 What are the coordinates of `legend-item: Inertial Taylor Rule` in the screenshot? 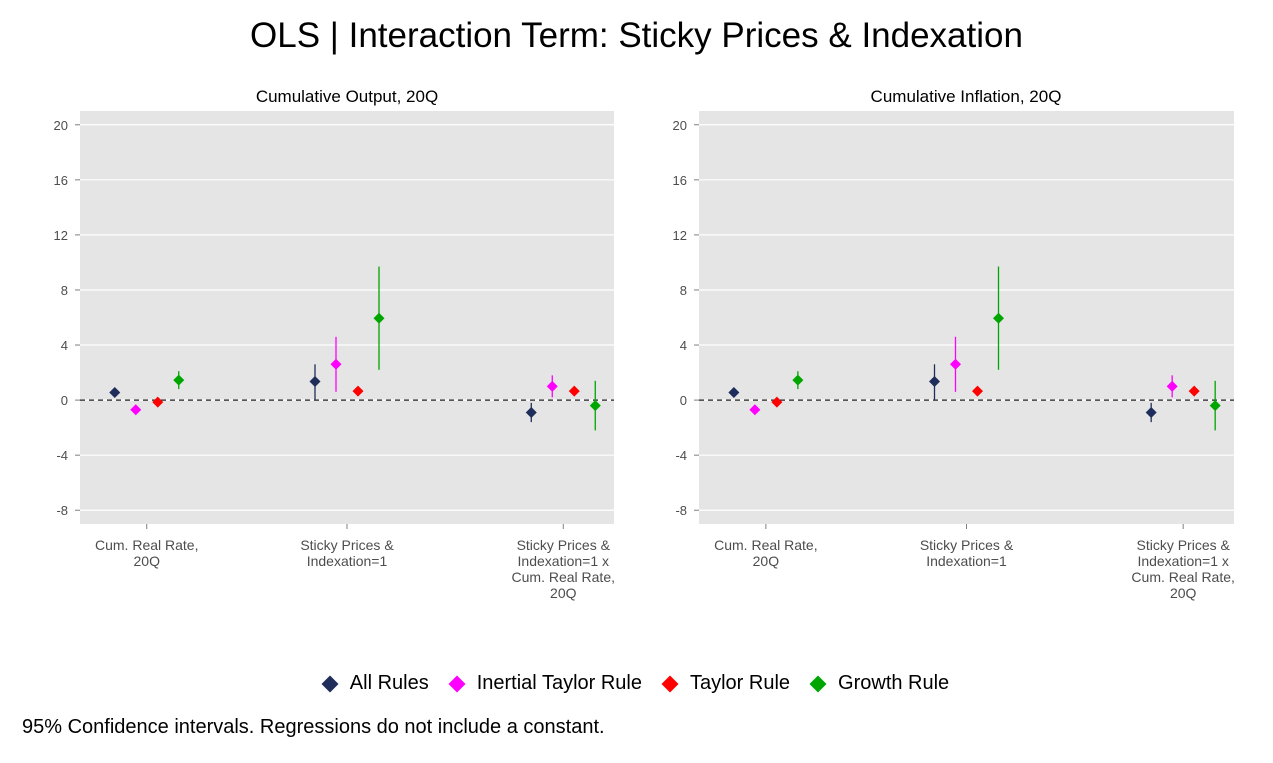 It's located at (545, 683).